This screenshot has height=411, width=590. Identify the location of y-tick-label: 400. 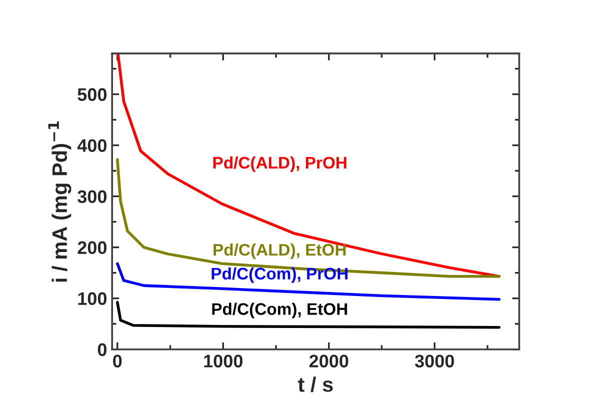
(91, 145).